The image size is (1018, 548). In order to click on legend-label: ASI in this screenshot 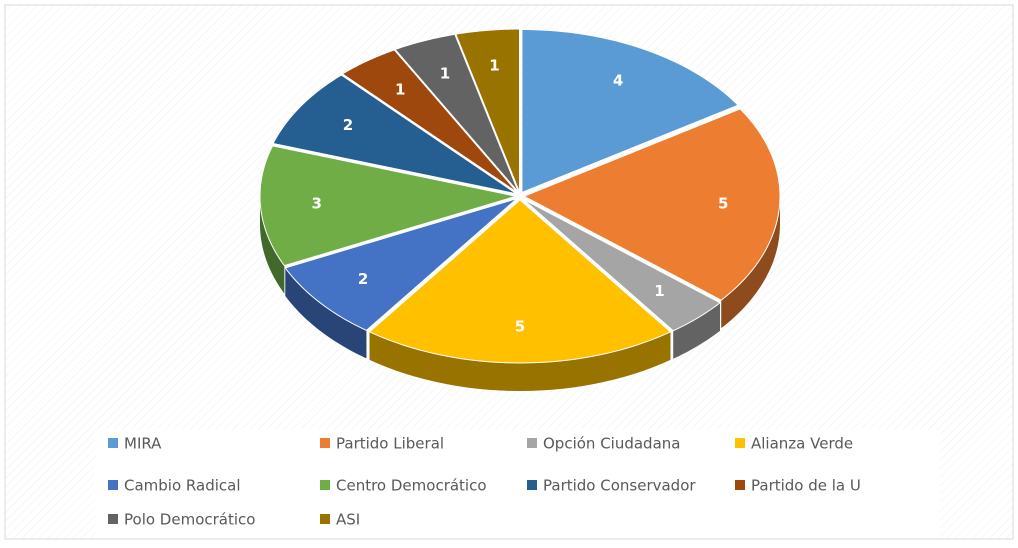, I will do `click(348, 520)`.